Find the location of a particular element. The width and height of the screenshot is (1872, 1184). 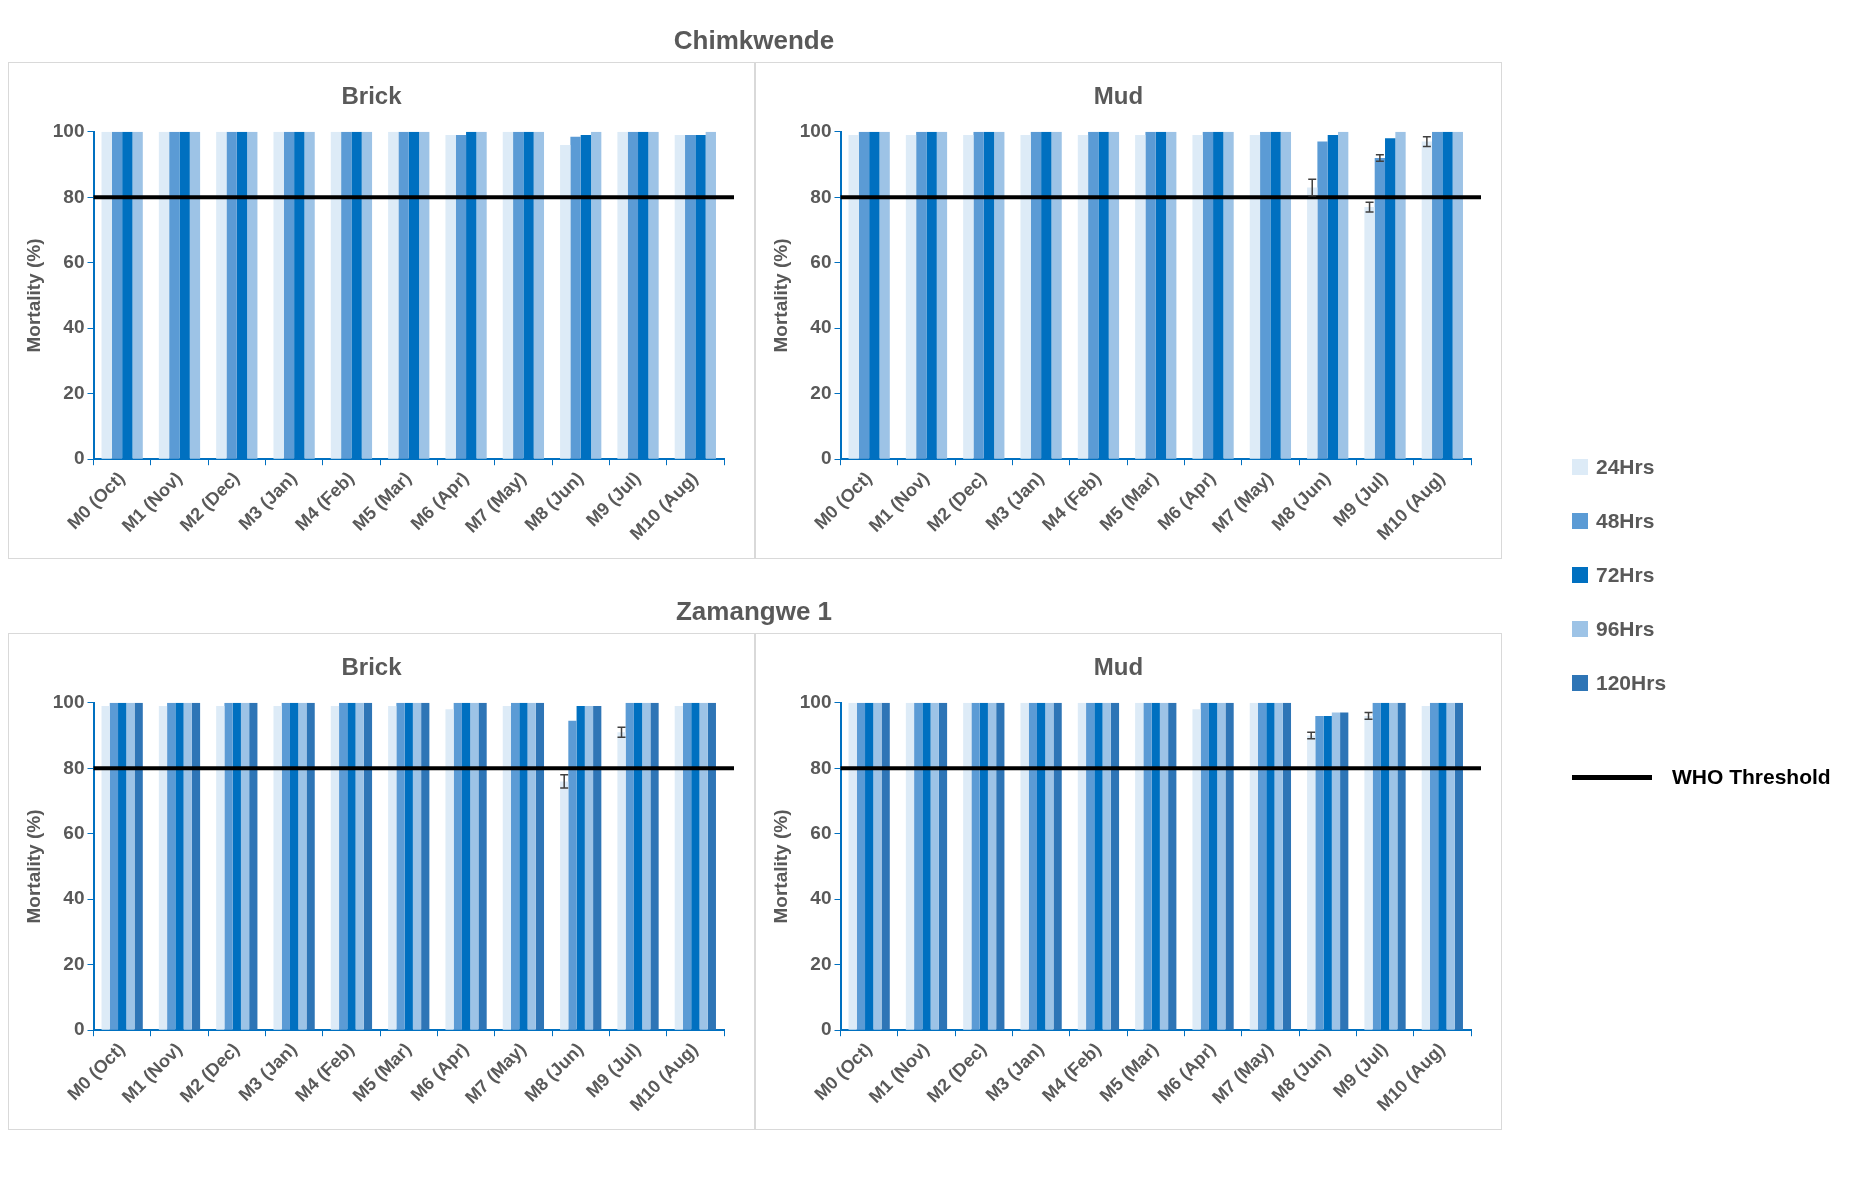

y-tick-label: 20 is located at coordinates (821, 392).